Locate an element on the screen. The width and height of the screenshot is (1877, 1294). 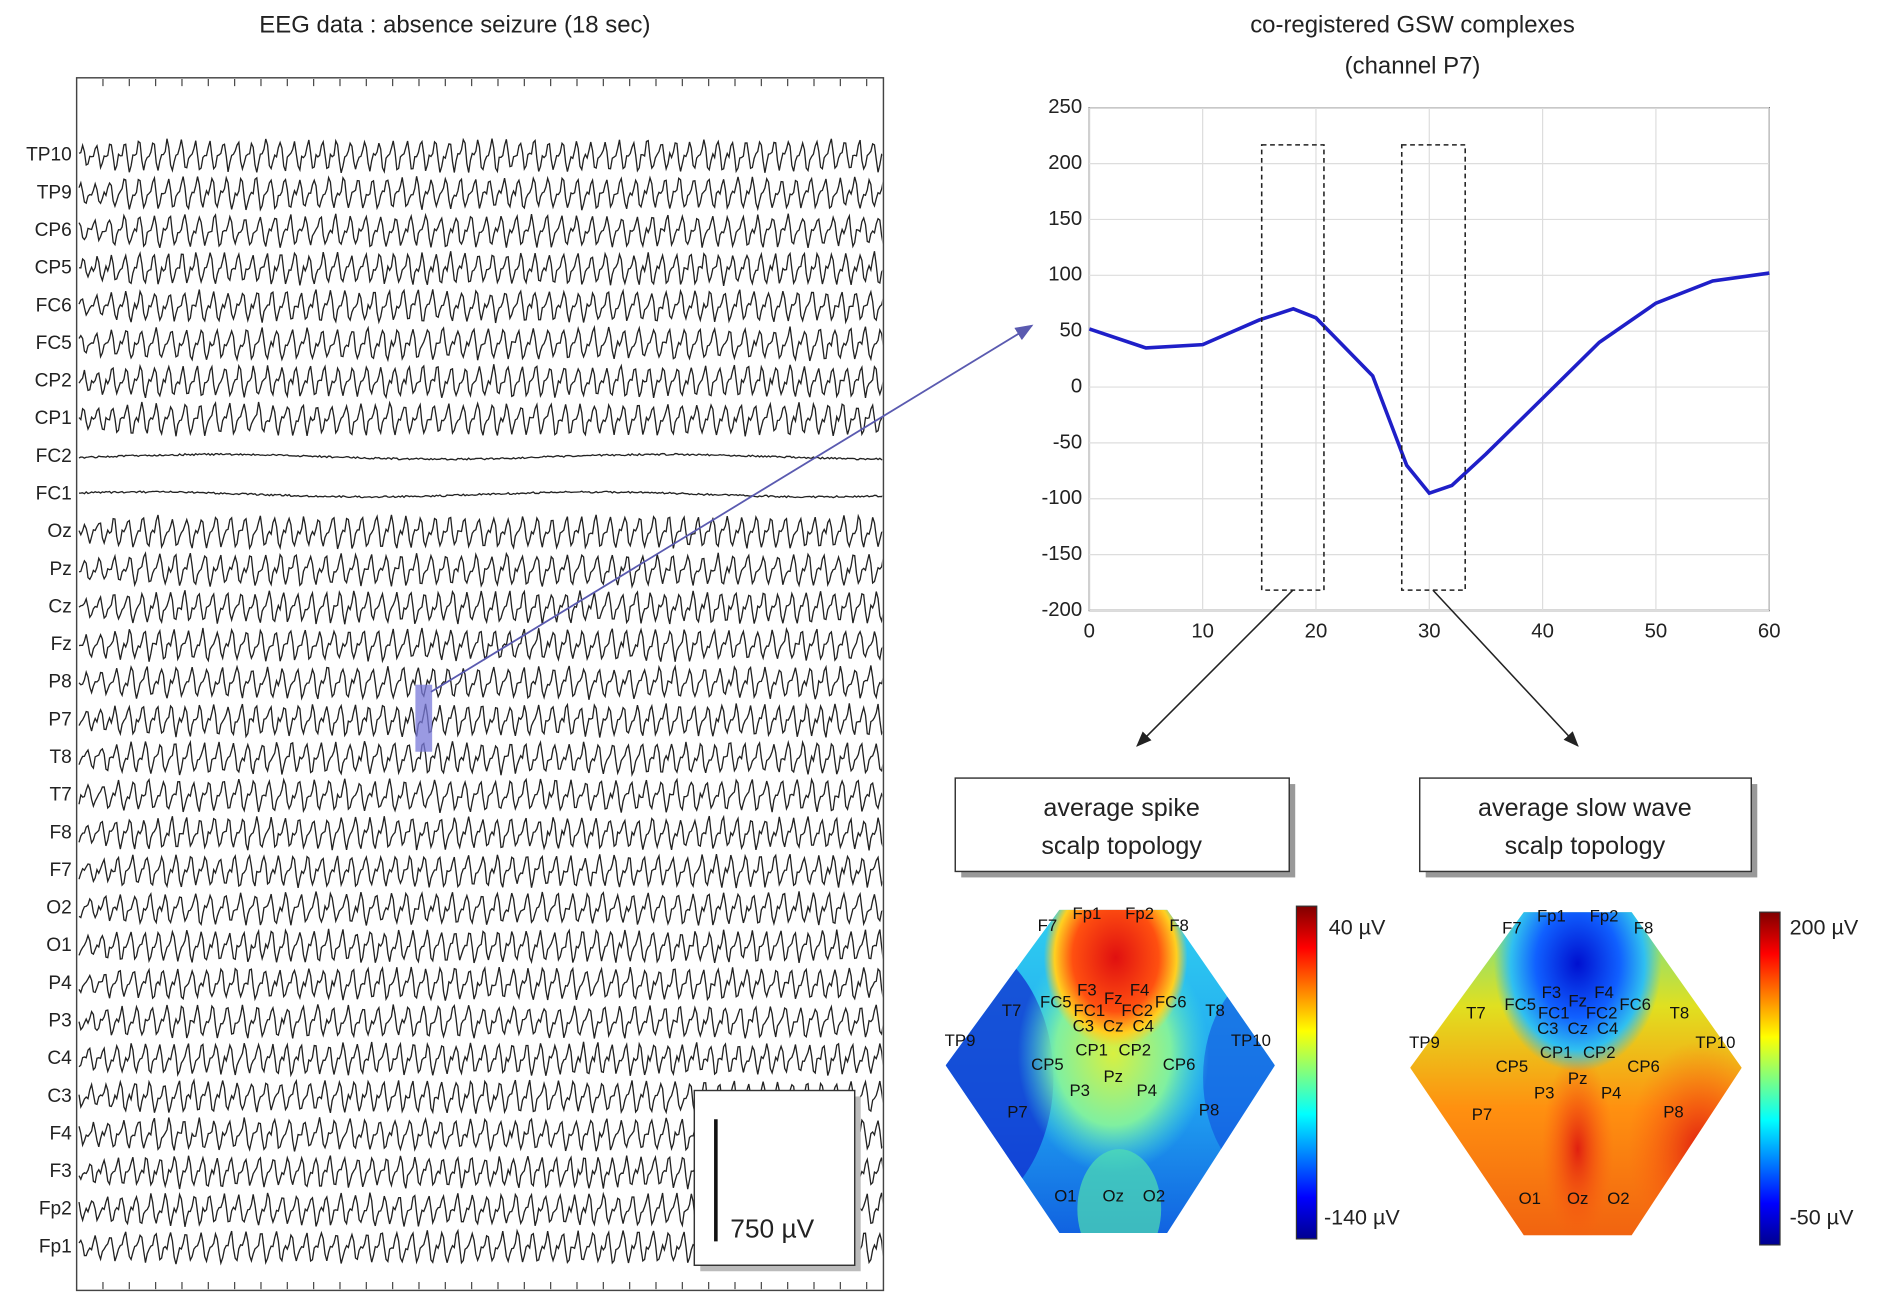
y-tick-label: -50 is located at coordinates (1067, 442).